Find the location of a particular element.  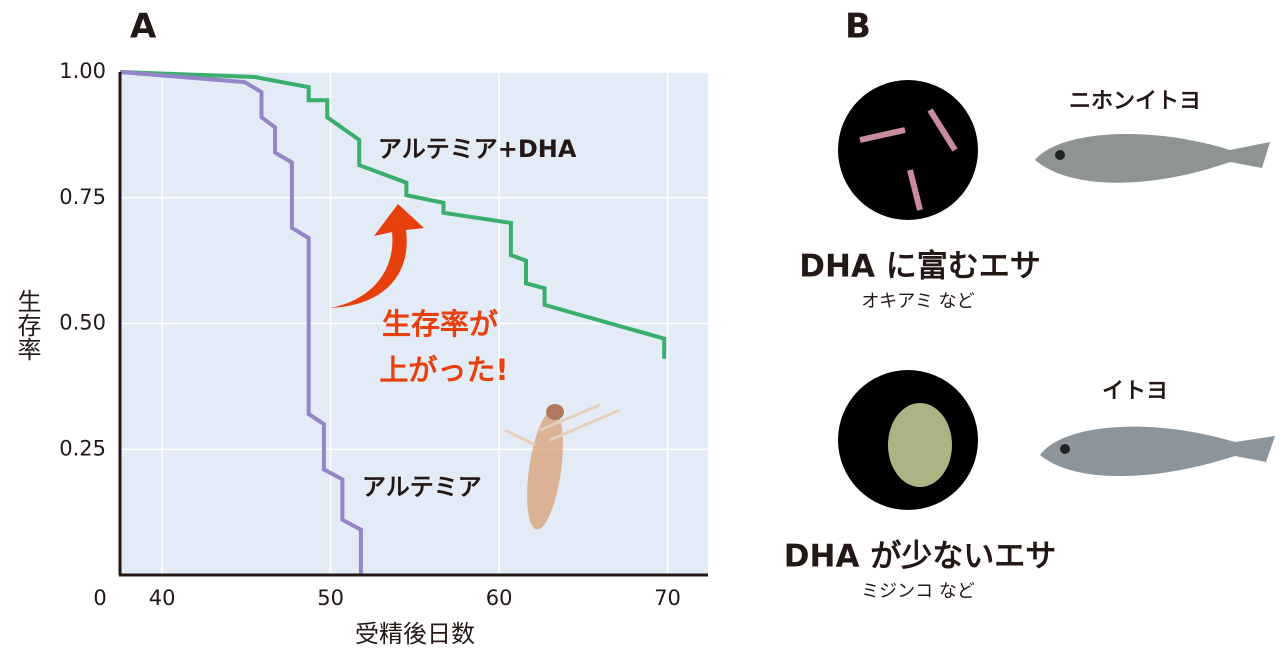

y-axis-label: 生存率 is located at coordinates (27, 325).